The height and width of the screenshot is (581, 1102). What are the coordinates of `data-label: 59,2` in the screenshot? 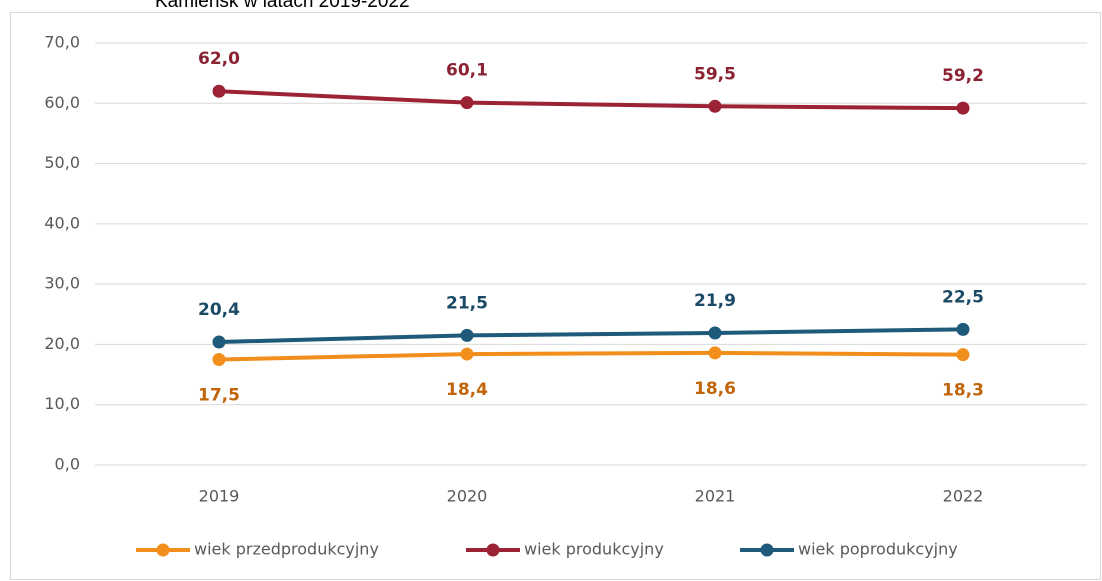 It's located at (963, 76).